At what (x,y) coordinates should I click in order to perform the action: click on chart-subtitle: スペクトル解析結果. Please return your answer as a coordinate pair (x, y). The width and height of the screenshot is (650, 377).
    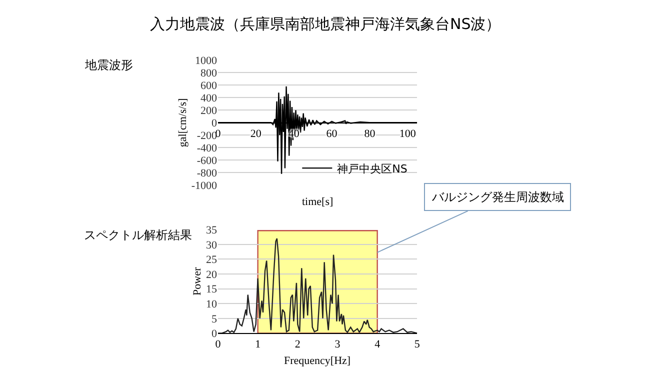
    Looking at the image, I should click on (138, 235).